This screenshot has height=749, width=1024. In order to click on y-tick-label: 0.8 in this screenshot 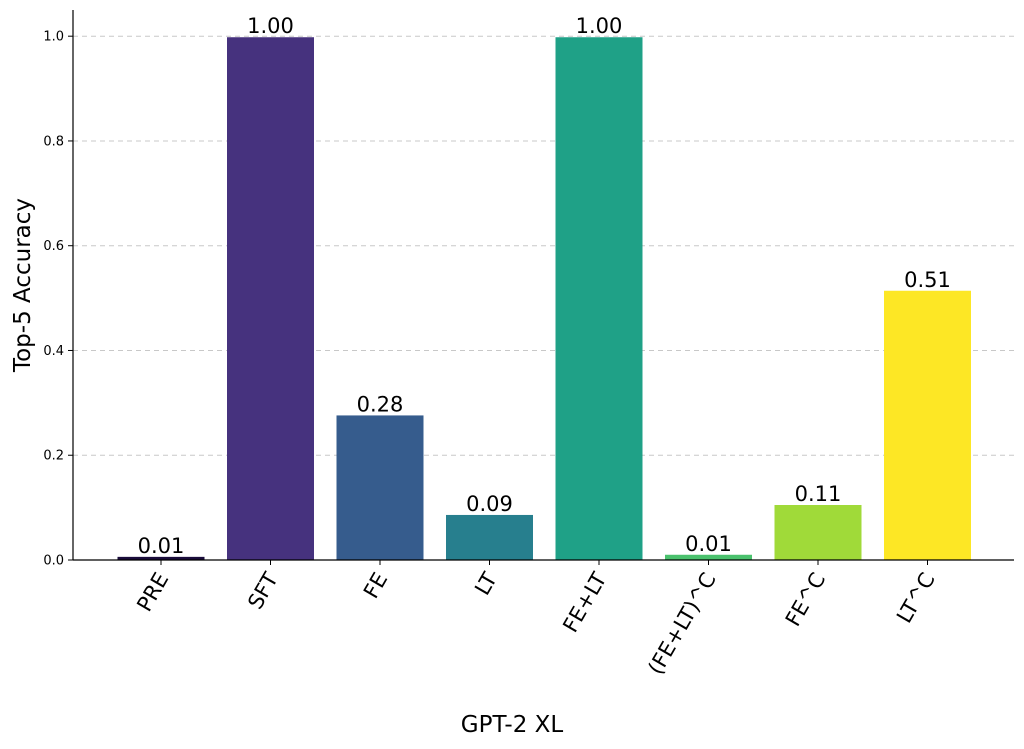, I will do `click(53, 141)`.